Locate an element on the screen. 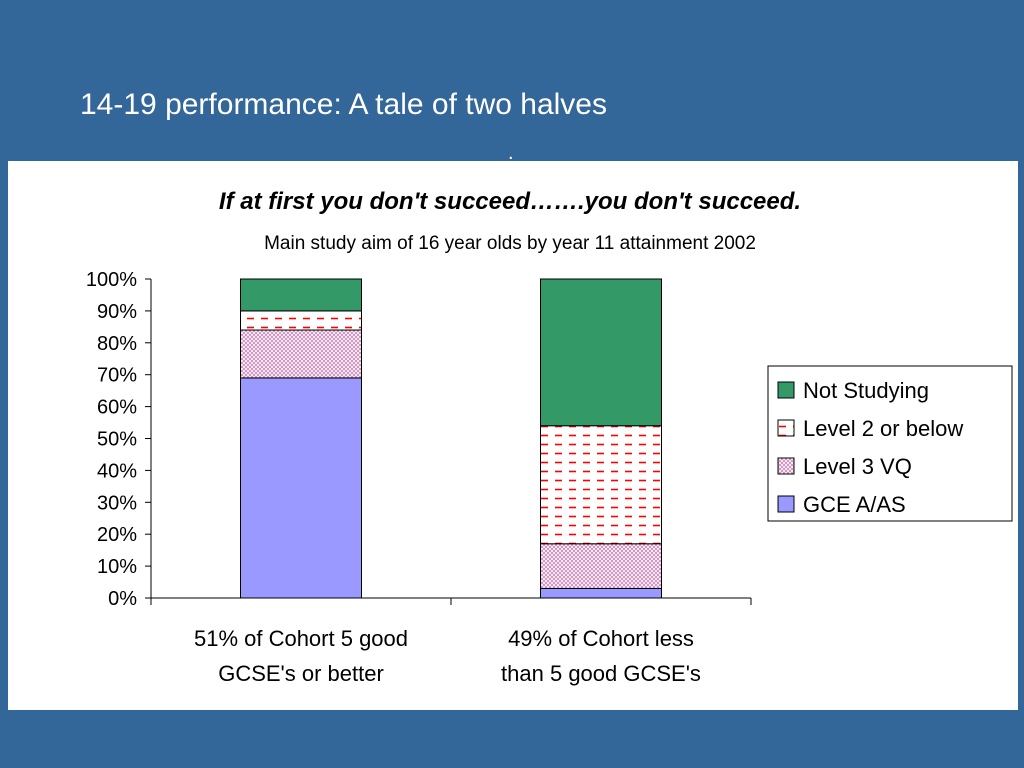  legend-label: Not Studying is located at coordinates (866, 390).